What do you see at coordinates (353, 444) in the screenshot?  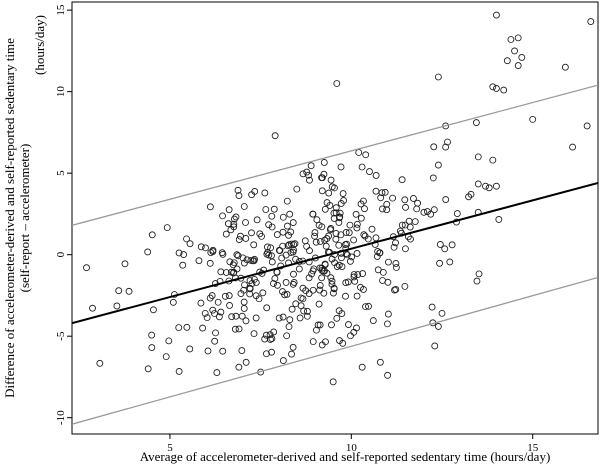 I see `x-axis: 5 10 15` at bounding box center [353, 444].